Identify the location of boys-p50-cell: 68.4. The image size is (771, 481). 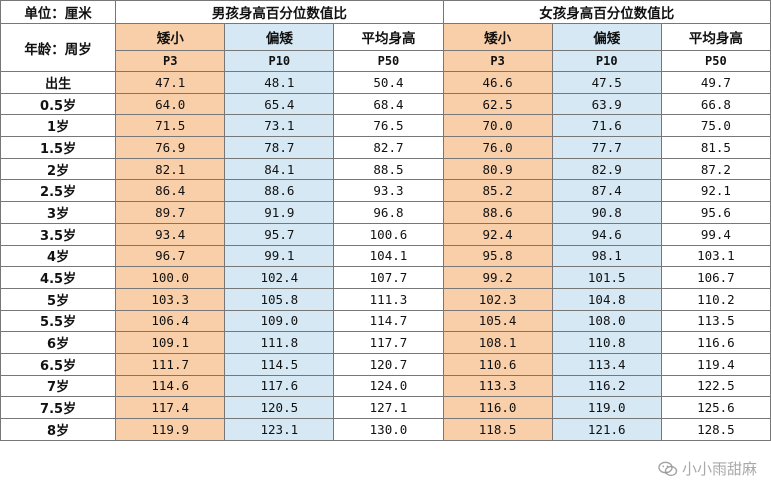
(388, 104).